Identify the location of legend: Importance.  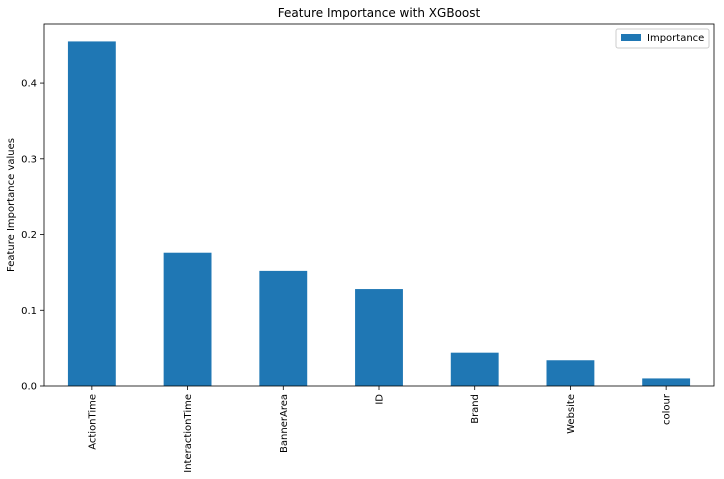
(662, 38).